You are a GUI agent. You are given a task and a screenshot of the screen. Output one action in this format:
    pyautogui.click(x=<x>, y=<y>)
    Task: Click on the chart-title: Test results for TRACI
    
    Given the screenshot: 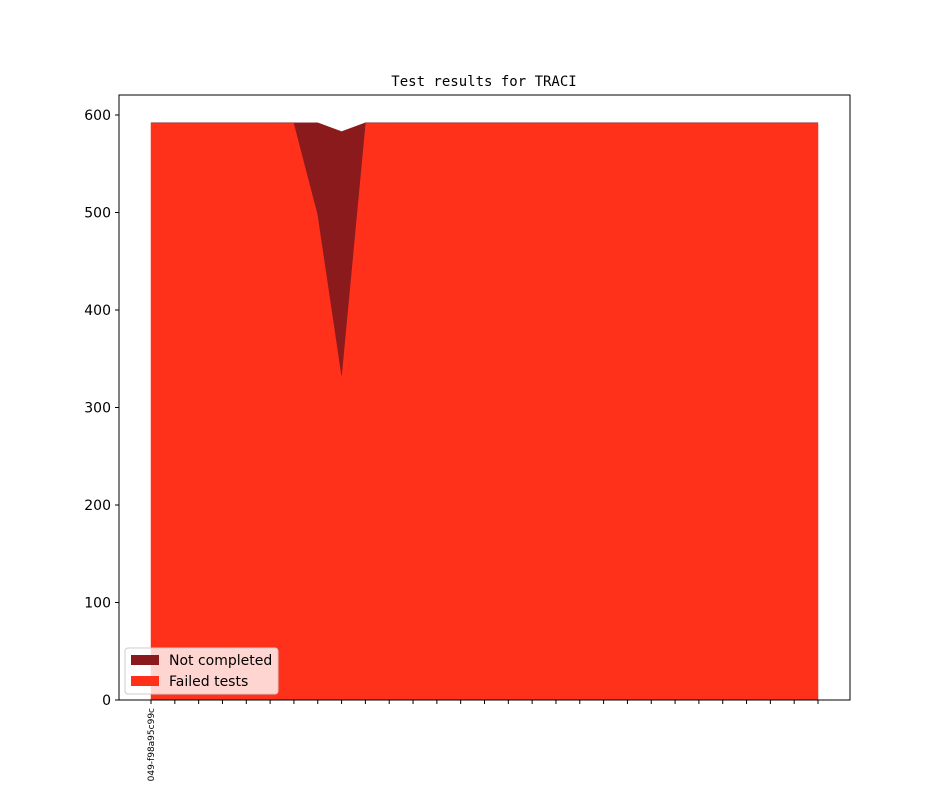 What is the action you would take?
    pyautogui.click(x=483, y=82)
    